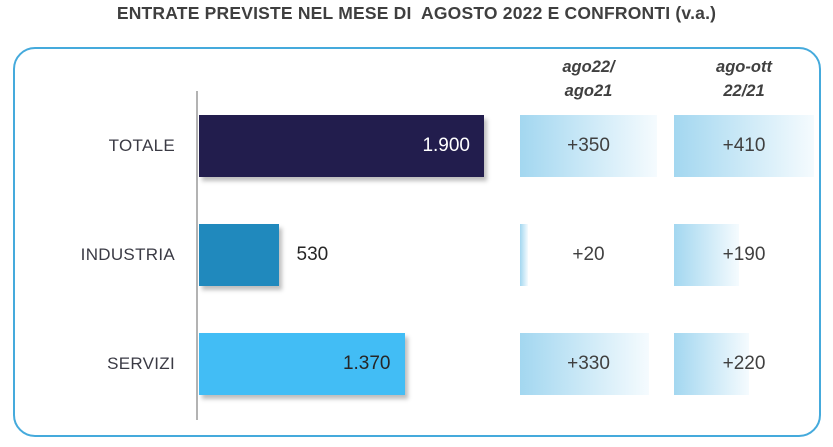 The image size is (833, 447). What do you see at coordinates (588, 79) in the screenshot?
I see `column-header-ago22-ago21: ago22/ ago21` at bounding box center [588, 79].